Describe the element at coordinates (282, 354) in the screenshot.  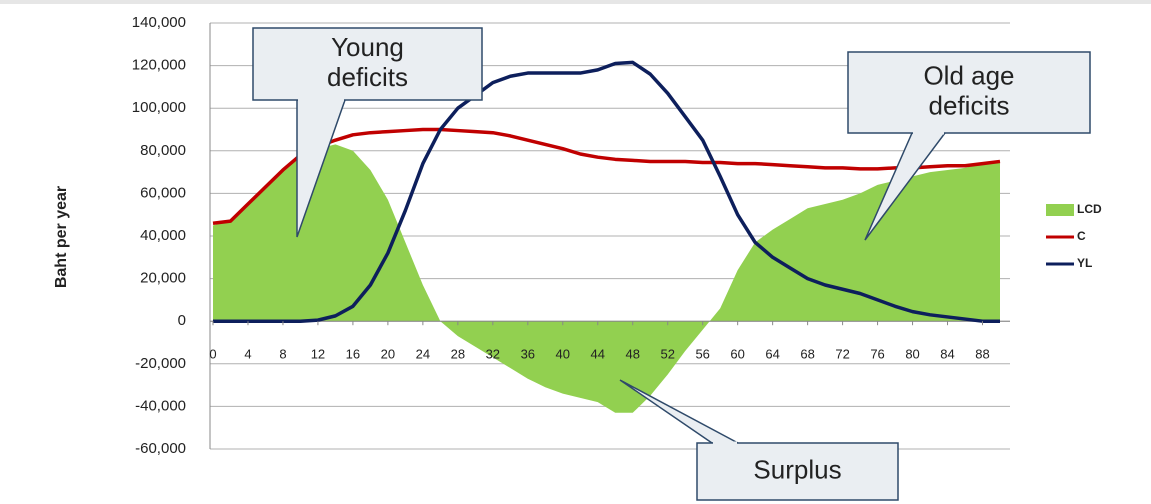
I see `x-tick-label: 8` at that location.